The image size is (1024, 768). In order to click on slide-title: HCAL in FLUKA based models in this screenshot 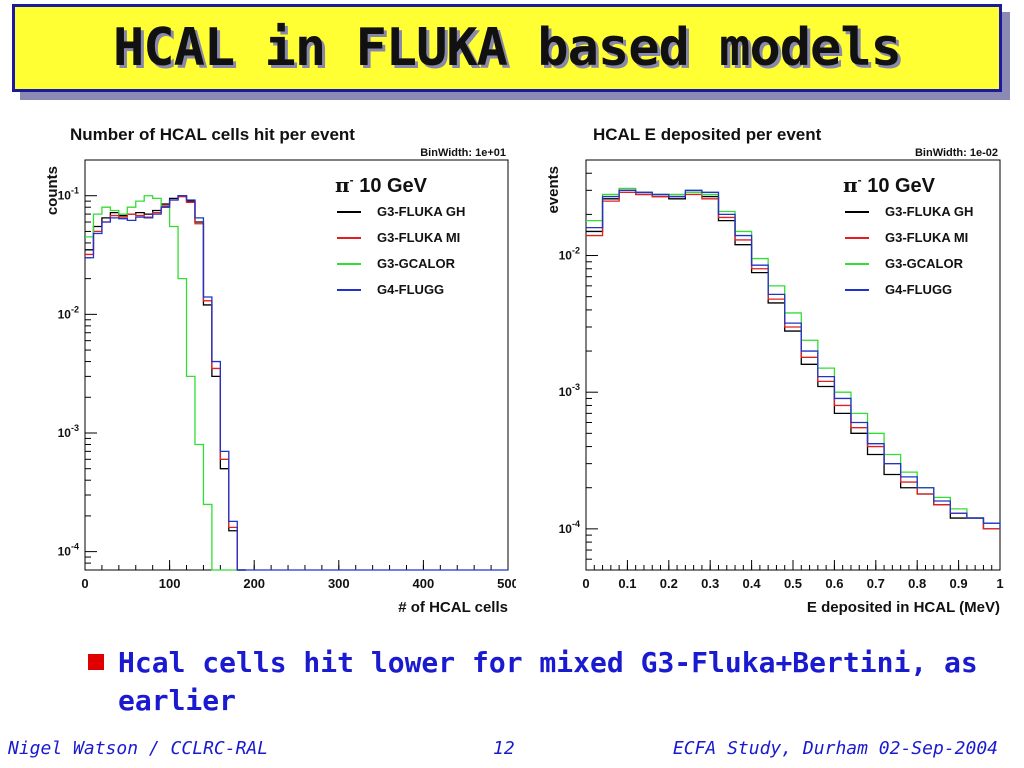, I will do `click(507, 48)`.